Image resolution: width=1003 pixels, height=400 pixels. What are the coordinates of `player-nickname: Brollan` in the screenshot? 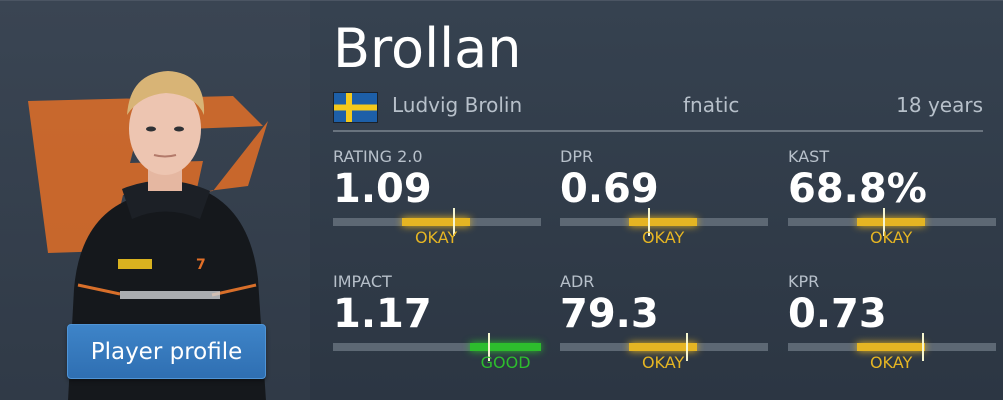 It's located at (427, 48).